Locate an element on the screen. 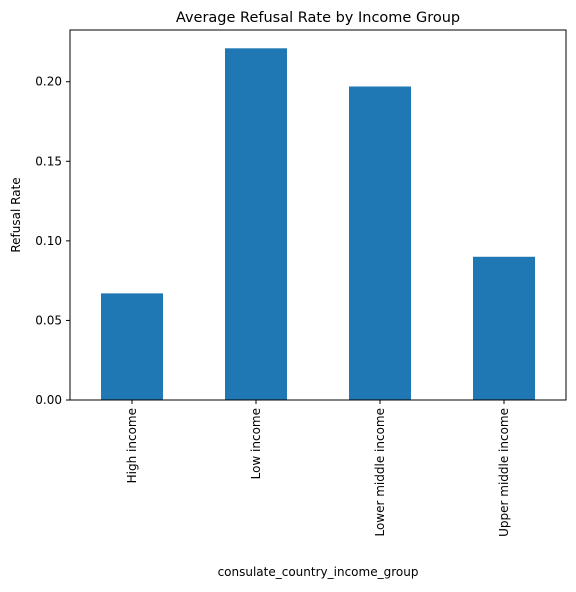 The image size is (576, 592). y-tick-label: 0.10 is located at coordinates (48, 241).